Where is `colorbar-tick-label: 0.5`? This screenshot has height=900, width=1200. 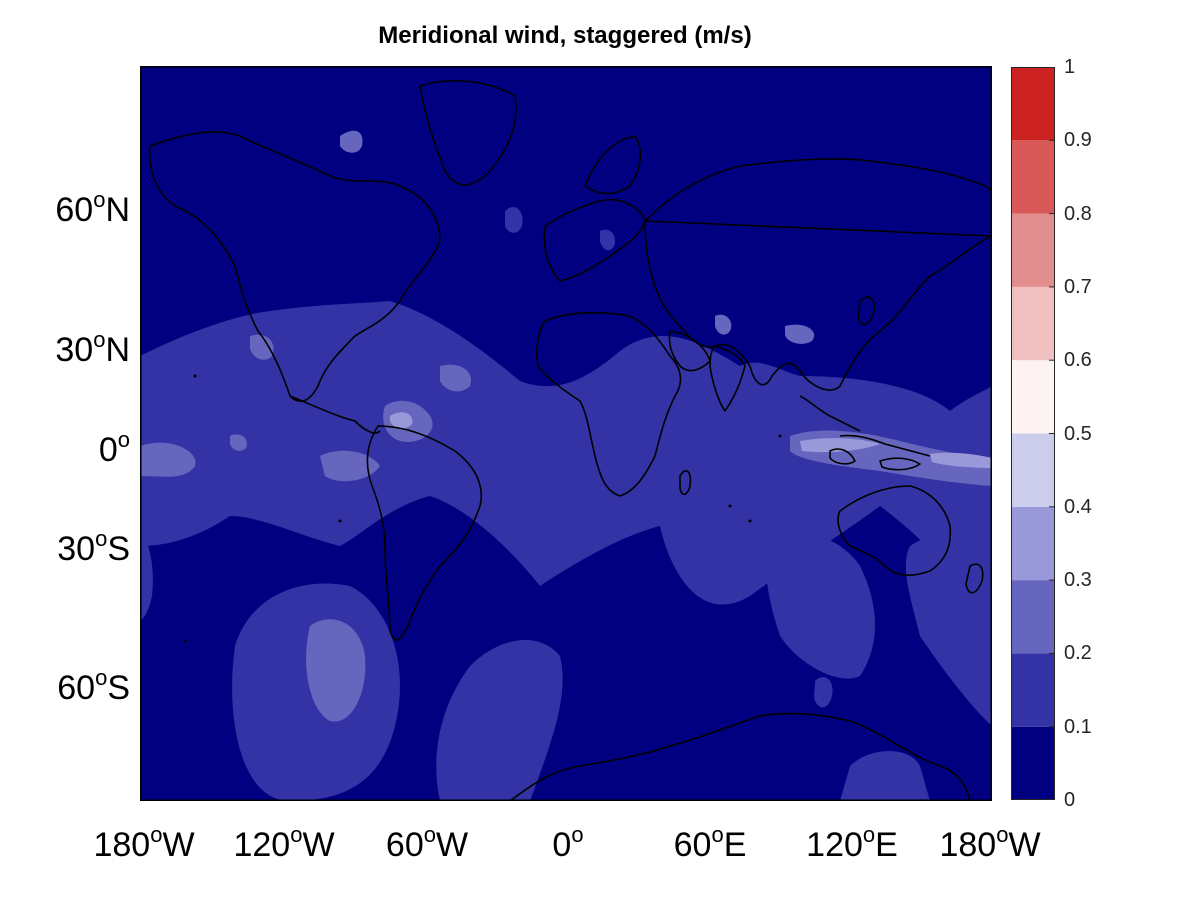 colorbar-tick-label: 0.5 is located at coordinates (1078, 433).